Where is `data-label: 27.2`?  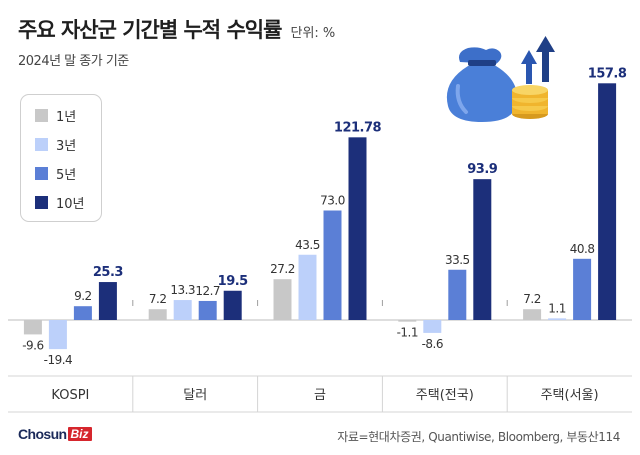
data-label: 27.2 is located at coordinates (282, 269).